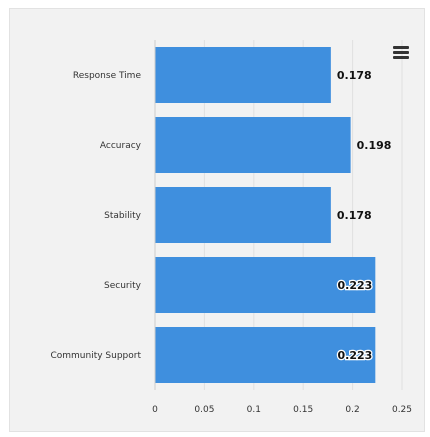 The height and width of the screenshot is (437, 430). Describe the element at coordinates (243, 75) in the screenshot. I see `bar-response-time` at that location.